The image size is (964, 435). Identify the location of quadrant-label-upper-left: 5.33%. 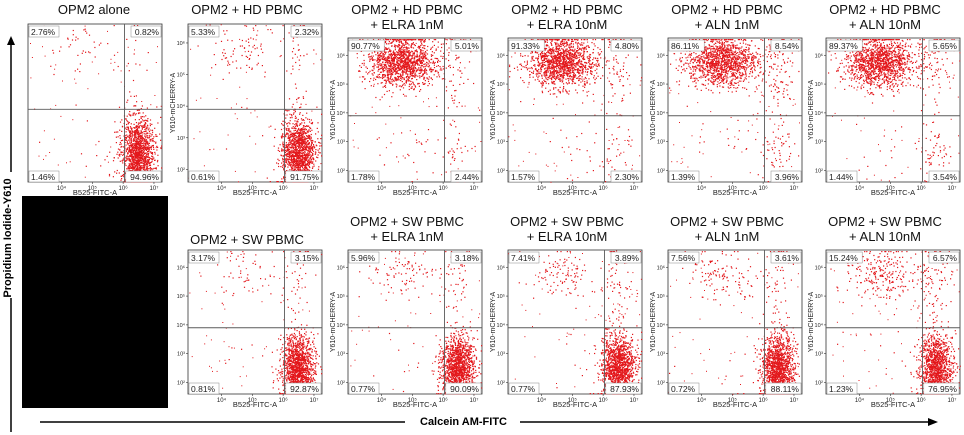
(203, 32).